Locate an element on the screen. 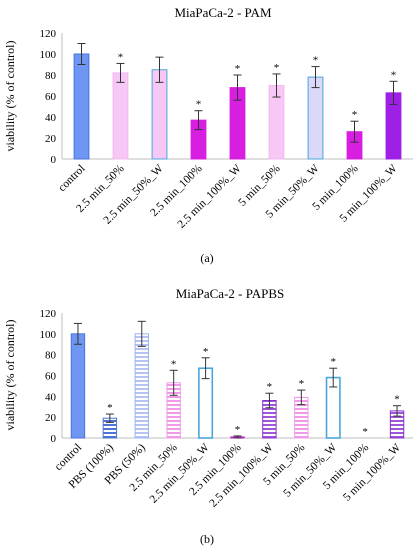  y-axis-label-b: viability (% of control) is located at coordinates (10, 375).